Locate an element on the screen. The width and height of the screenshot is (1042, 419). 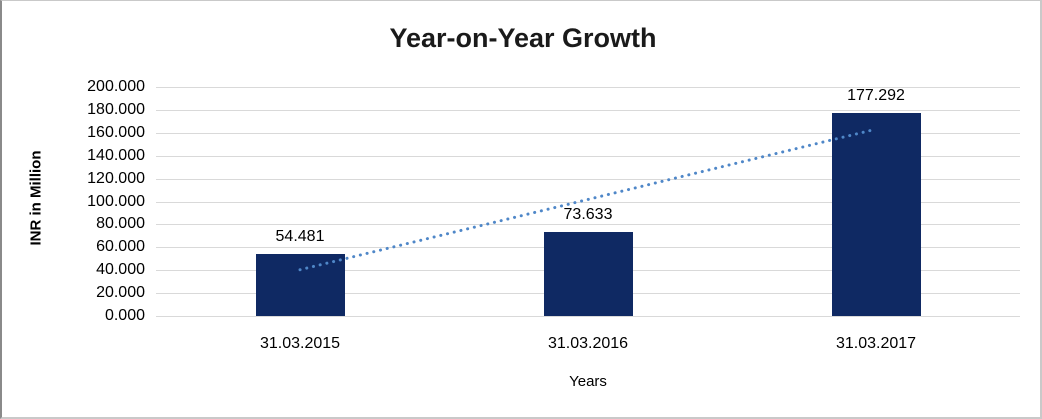
category-label: 31.03.2016 is located at coordinates (588, 343).